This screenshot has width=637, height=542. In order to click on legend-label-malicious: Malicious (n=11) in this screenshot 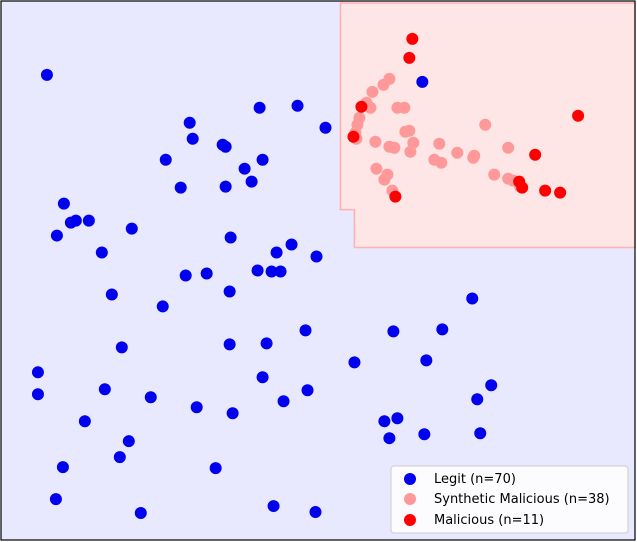, I will do `click(489, 520)`.